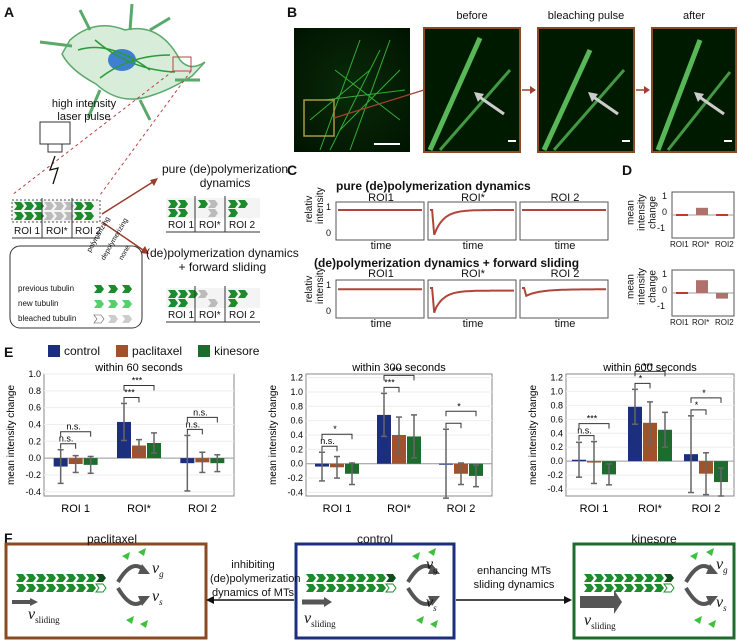  Describe the element at coordinates (119, 62) in the screenshot. I see `neuron-neurites` at that location.